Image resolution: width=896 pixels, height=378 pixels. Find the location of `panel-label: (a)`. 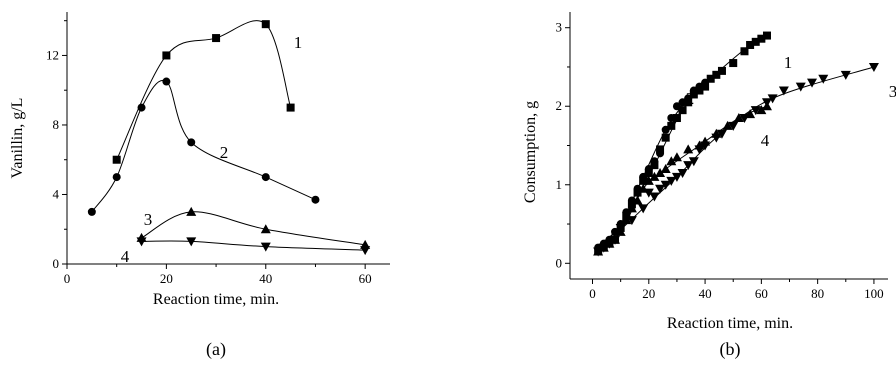

panel-label: (a) is located at coordinates (216, 349).